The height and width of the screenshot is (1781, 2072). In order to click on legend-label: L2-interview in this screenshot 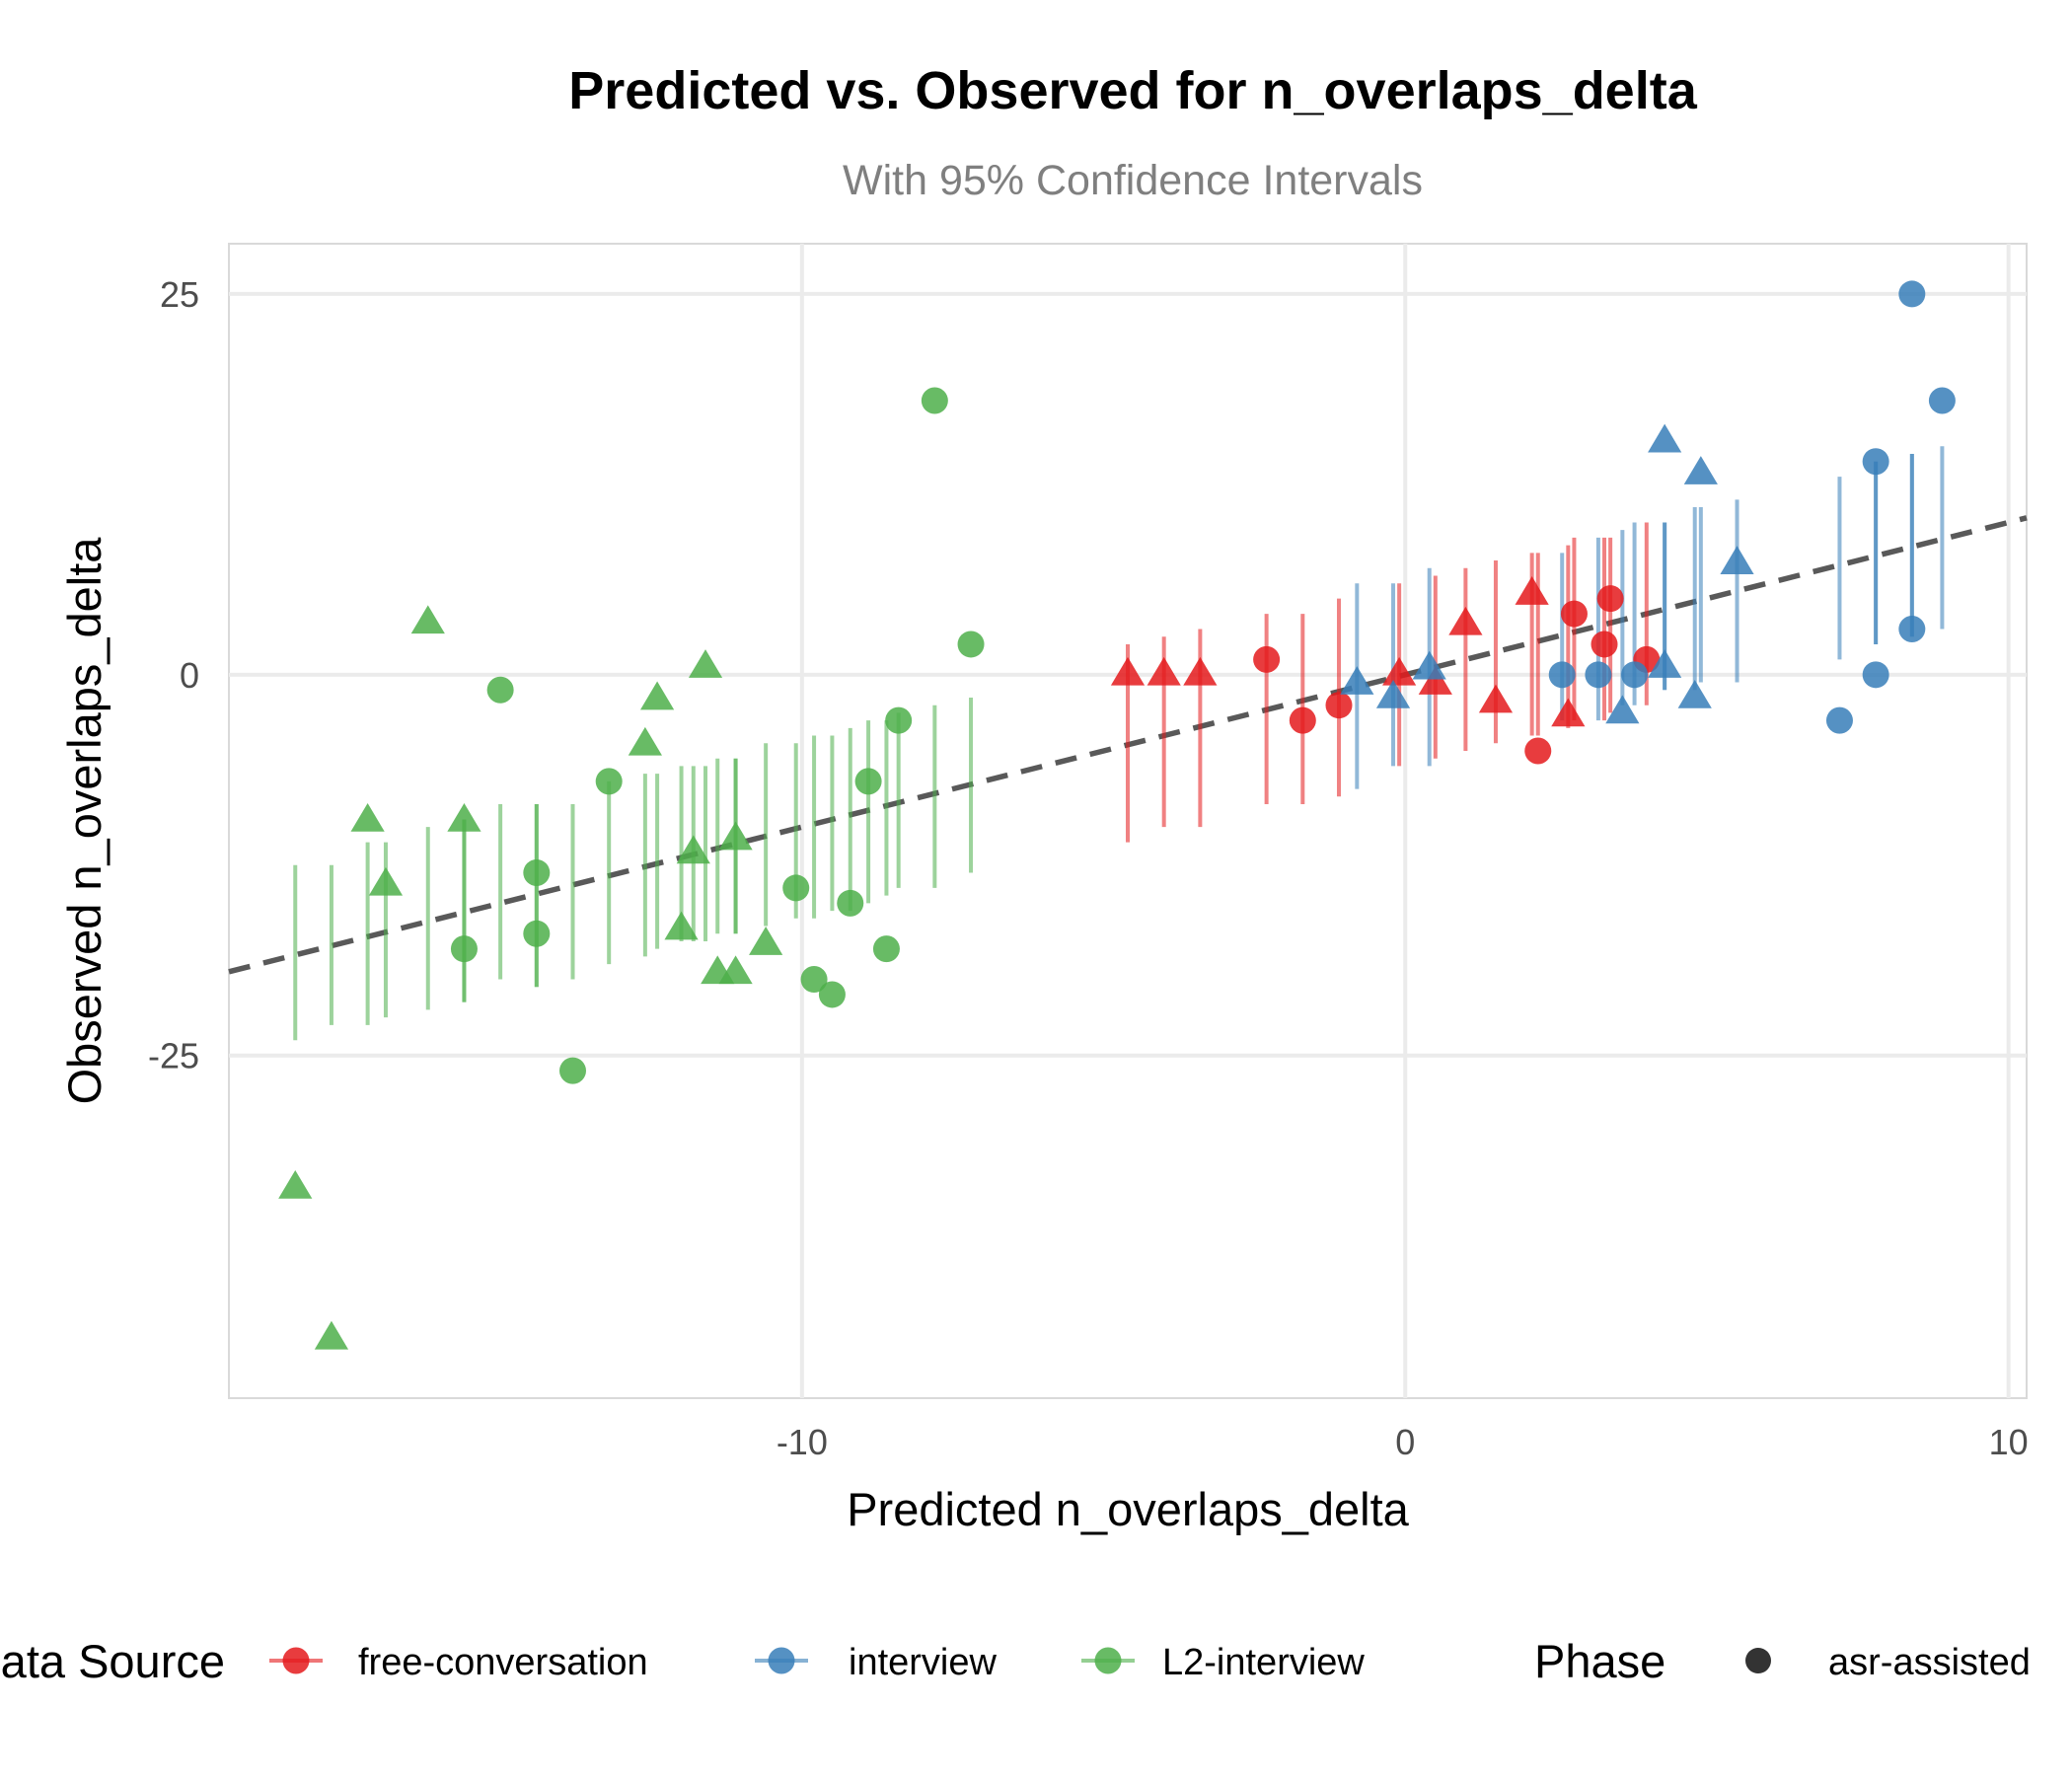, I will do `click(1263, 1662)`.